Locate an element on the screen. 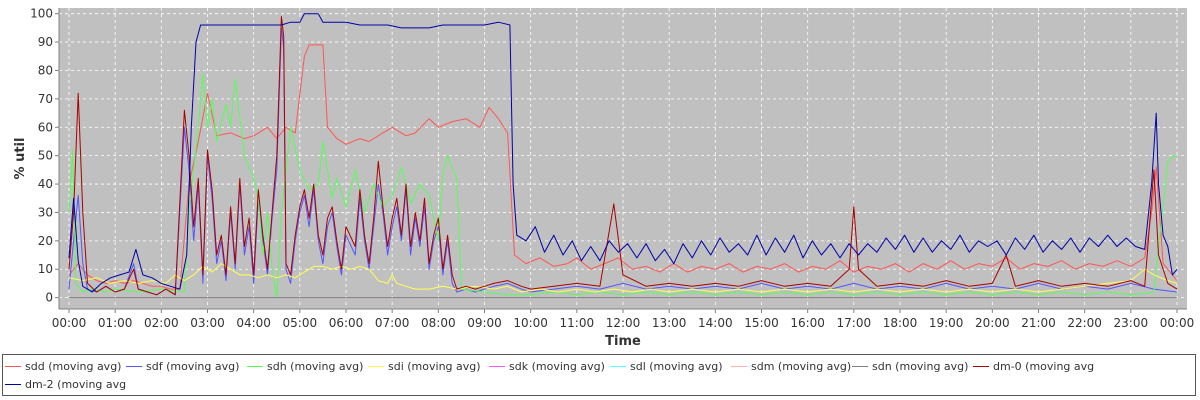 This screenshot has height=400, width=1200. legend-item: dm-0 (moving avg) is located at coordinates (1033, 366).